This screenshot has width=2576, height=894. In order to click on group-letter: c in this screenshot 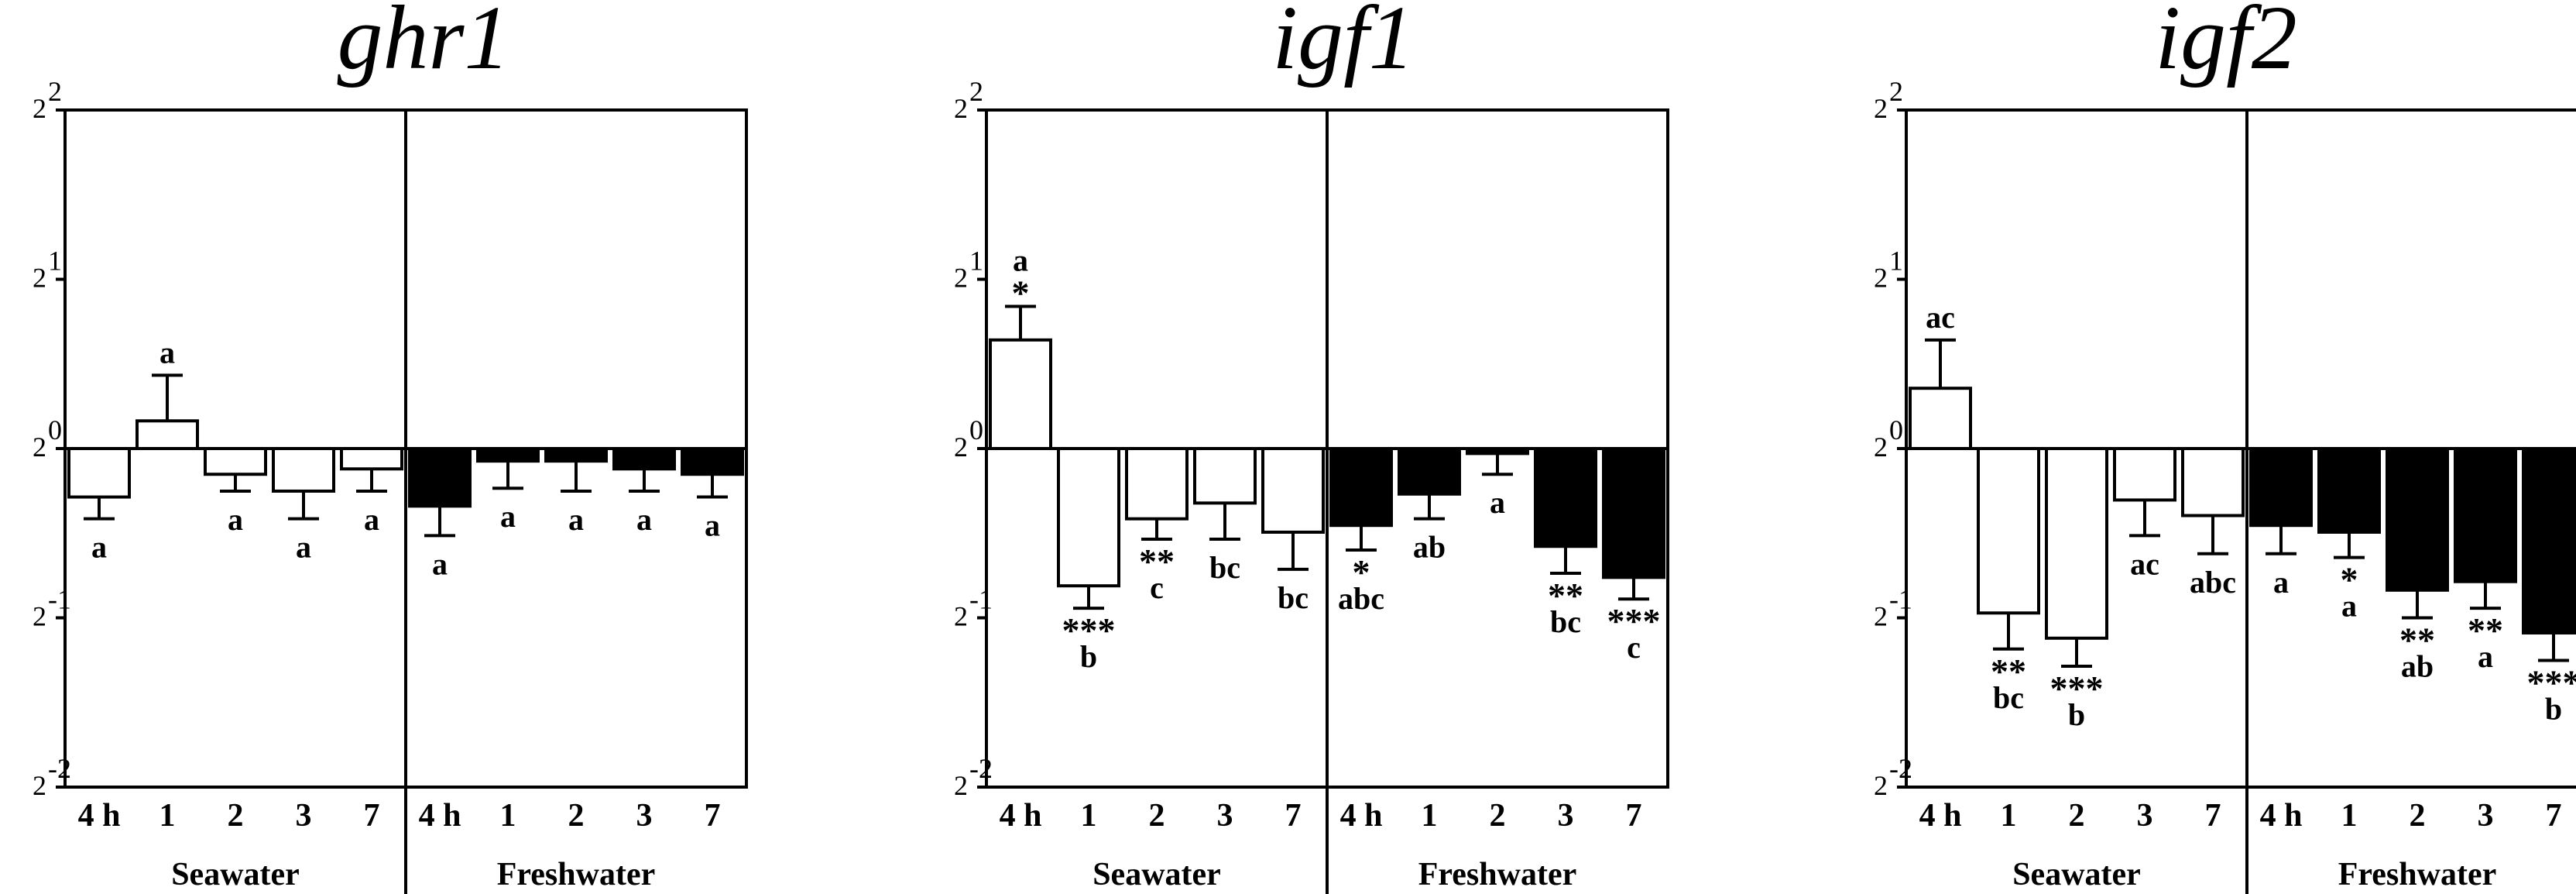, I will do `click(1157, 587)`.